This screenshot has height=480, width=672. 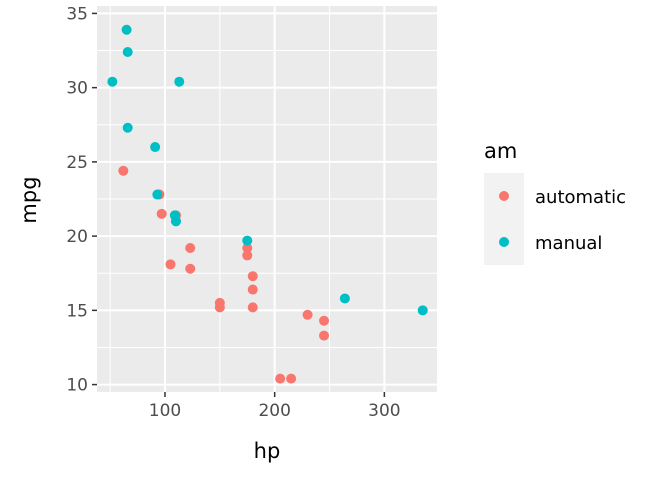 I want to click on x-tick-label: 100, so click(x=165, y=411).